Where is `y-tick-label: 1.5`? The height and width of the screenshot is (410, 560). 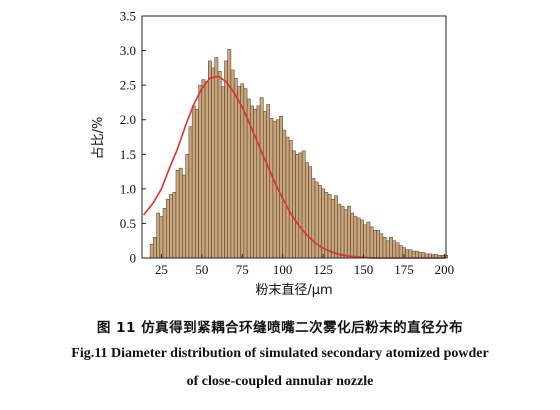
y-tick-label: 1.5 is located at coordinates (128, 154).